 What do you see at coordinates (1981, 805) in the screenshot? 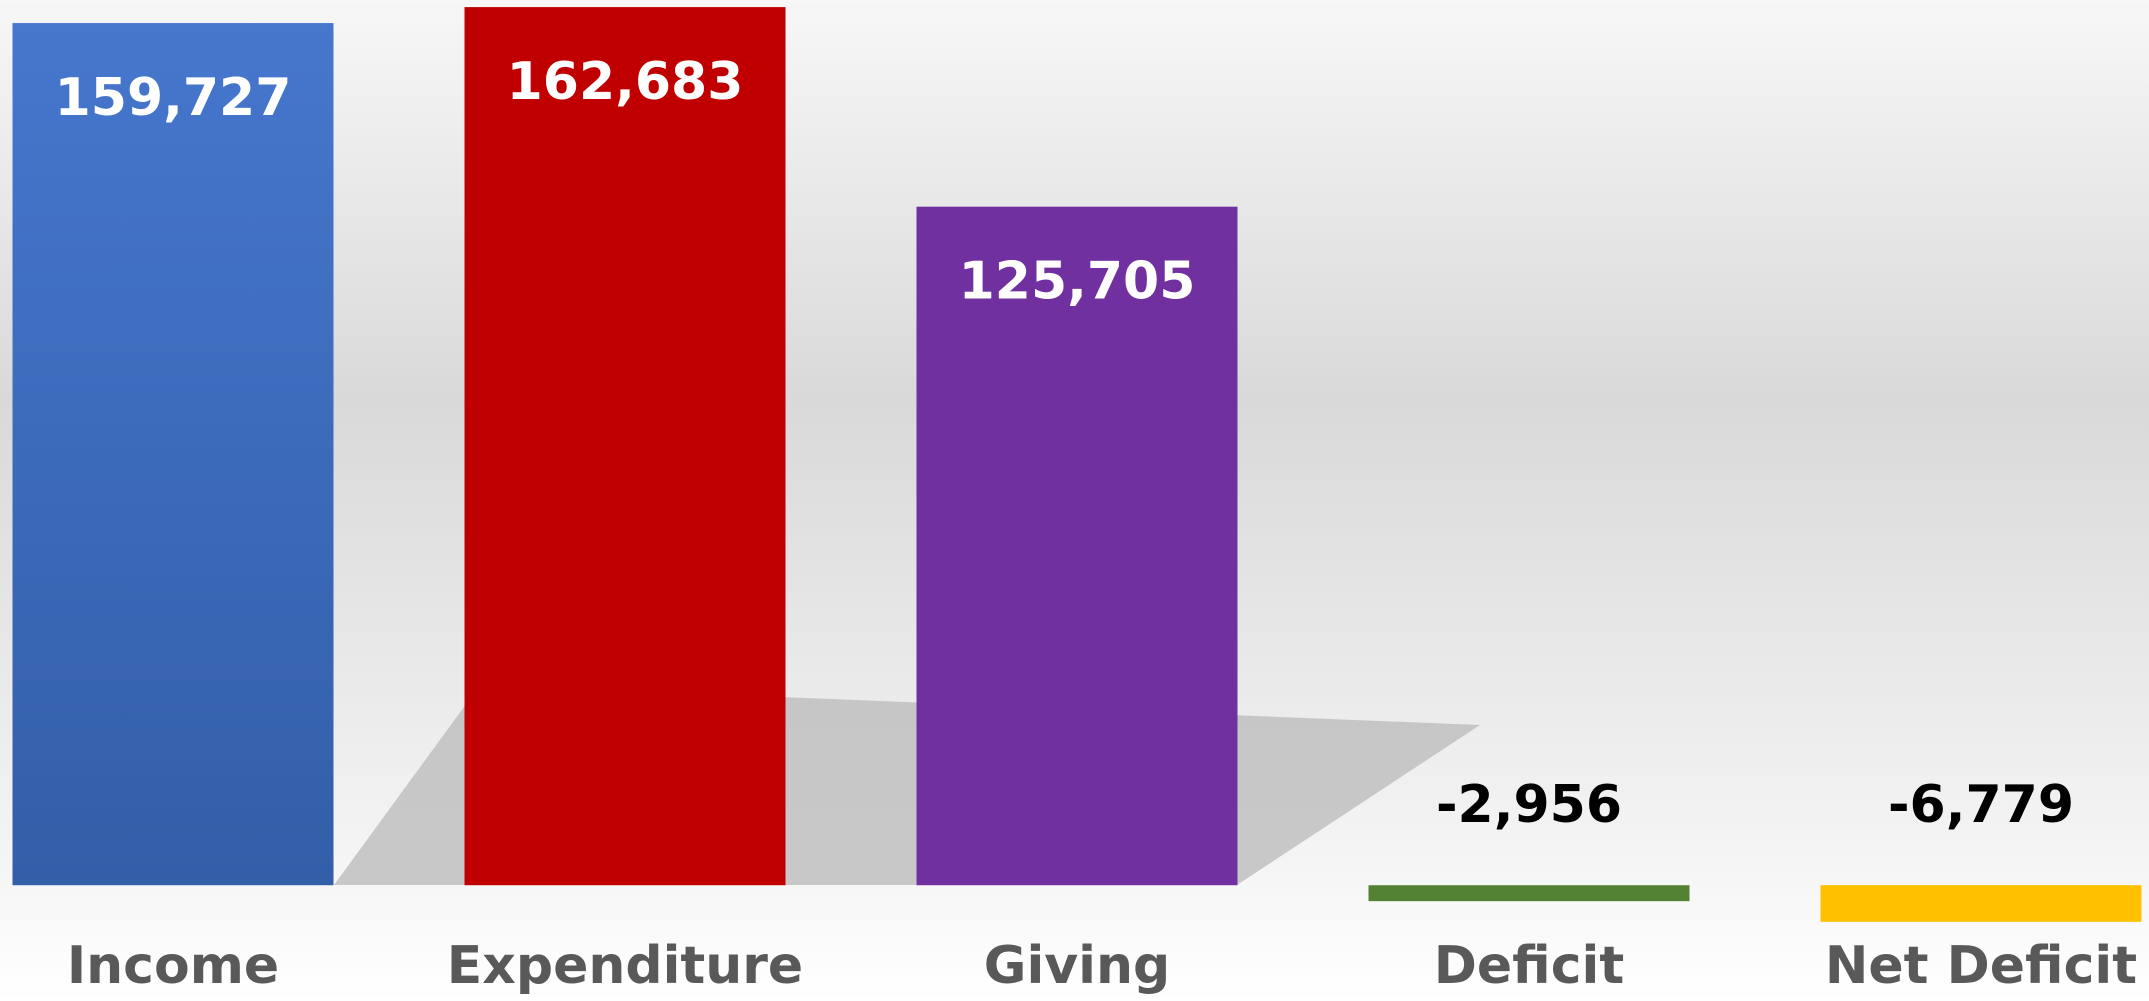
I see `data-label: -6,779` at bounding box center [1981, 805].